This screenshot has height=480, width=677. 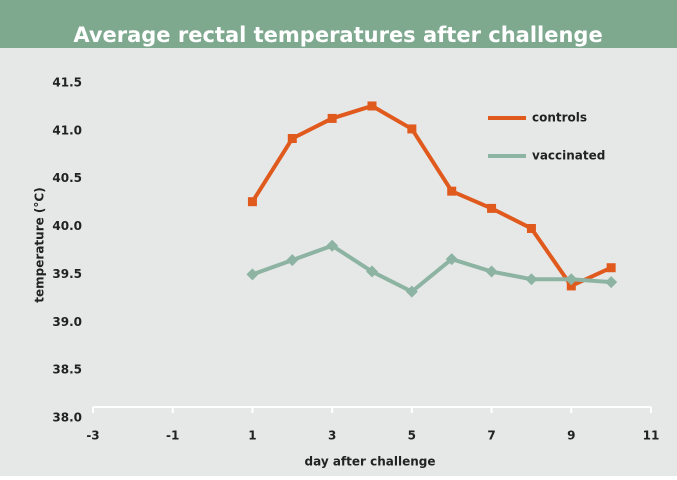 What do you see at coordinates (67, 226) in the screenshot?
I see `y-tick-label: 40.0` at bounding box center [67, 226].